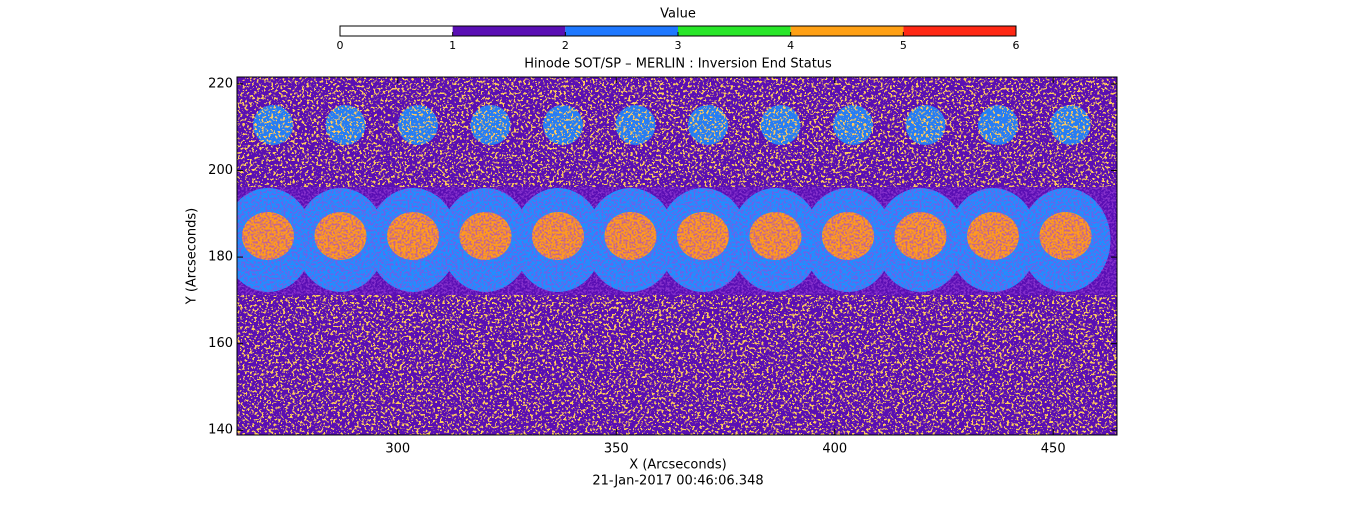  What do you see at coordinates (220, 83) in the screenshot?
I see `y-tick-label: 220` at bounding box center [220, 83].